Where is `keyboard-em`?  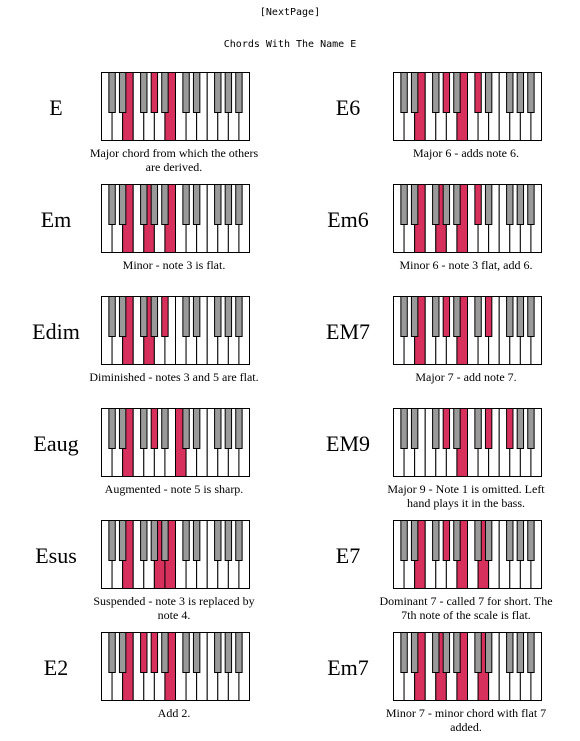 keyboard-em is located at coordinates (175, 218).